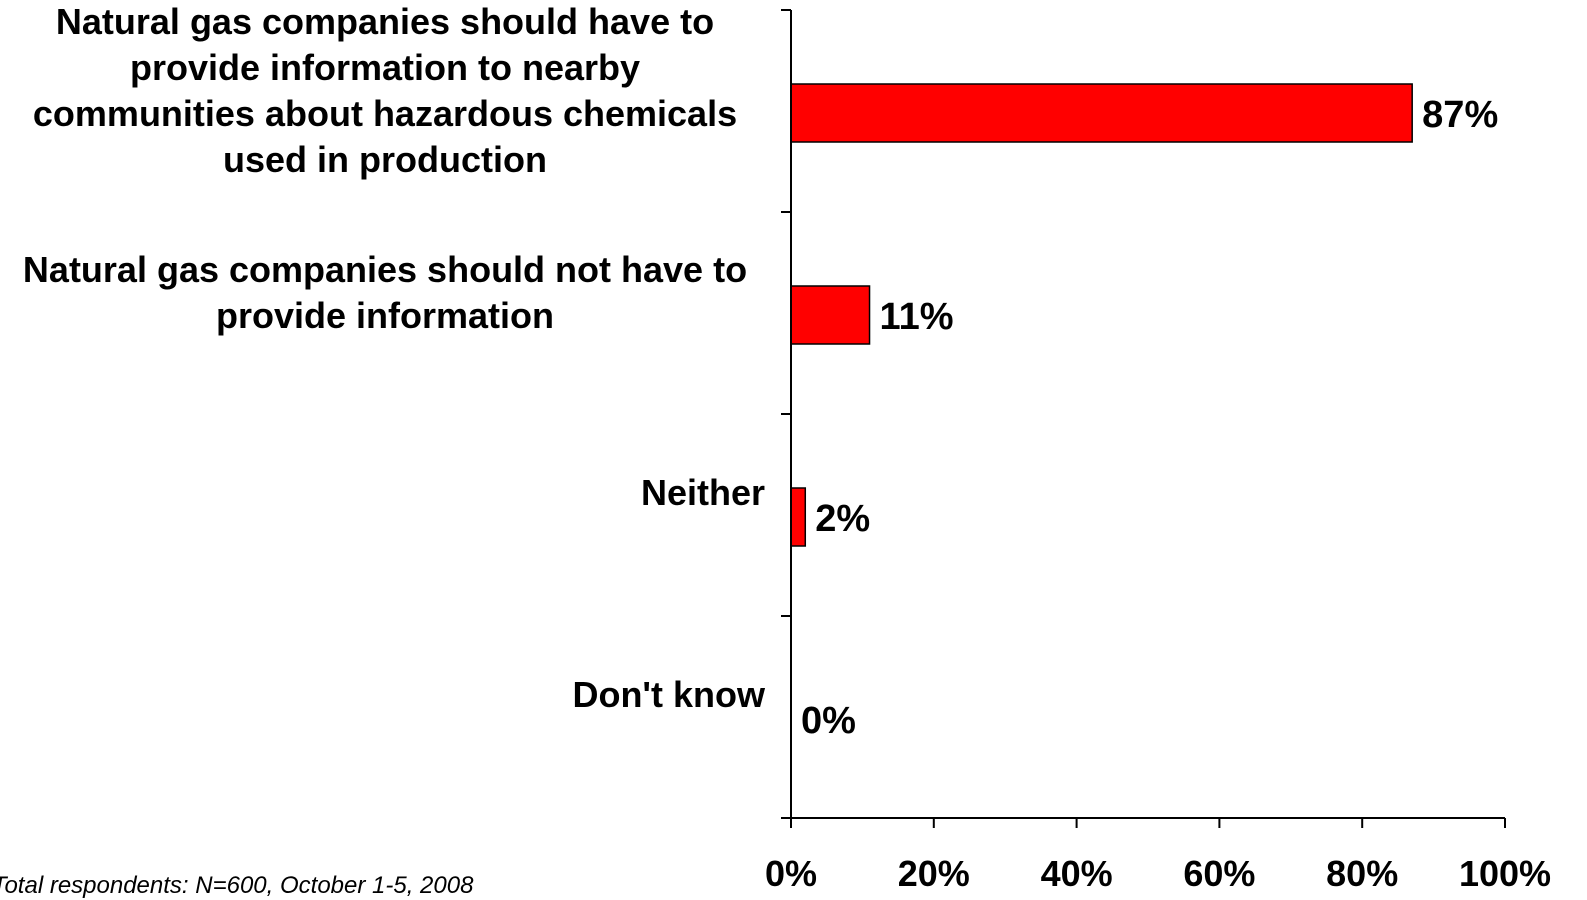 The width and height of the screenshot is (1587, 900). I want to click on category-label-line: communities about hazardous chemicals, so click(385, 113).